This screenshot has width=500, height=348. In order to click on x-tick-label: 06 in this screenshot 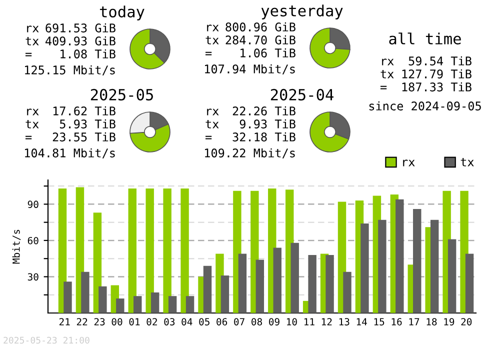, I will do `click(222, 322)`.